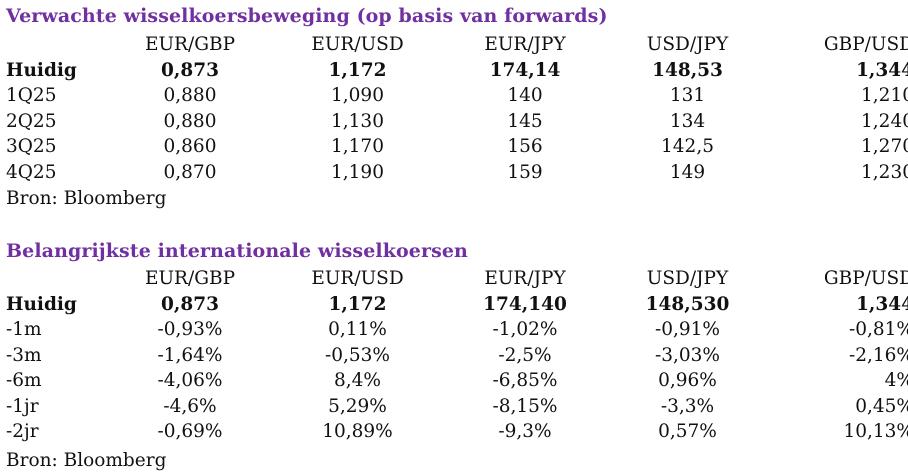 This screenshot has height=473, width=908. Describe the element at coordinates (190, 355) in the screenshot. I see `table-cell: -1,64%` at that location.